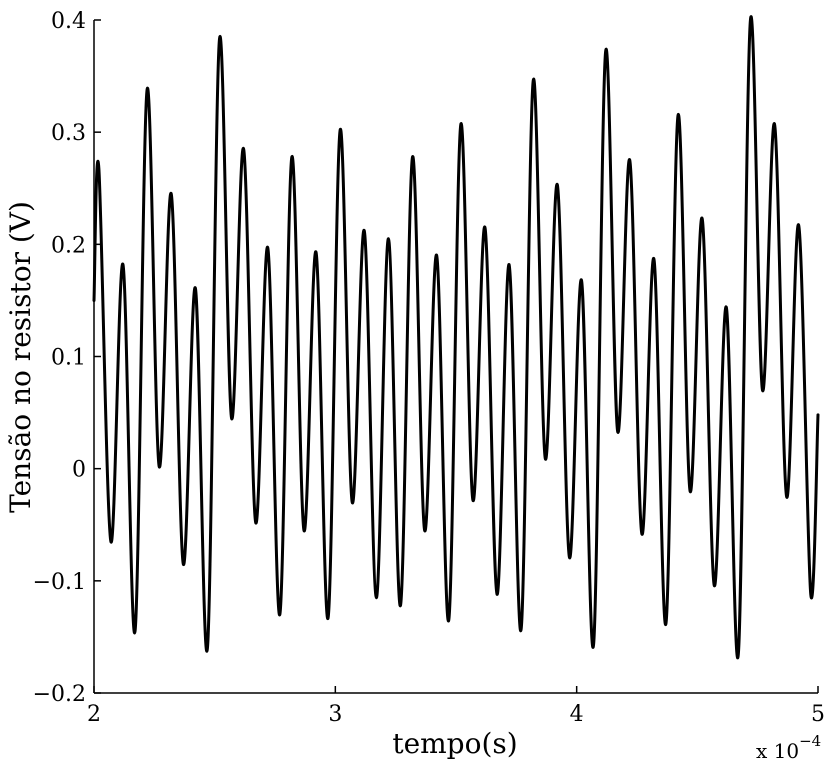  I want to click on y-tick-labels: −0.2 −0.1 0 0.1 0.2 0.3 0.4, so click(59, 358).